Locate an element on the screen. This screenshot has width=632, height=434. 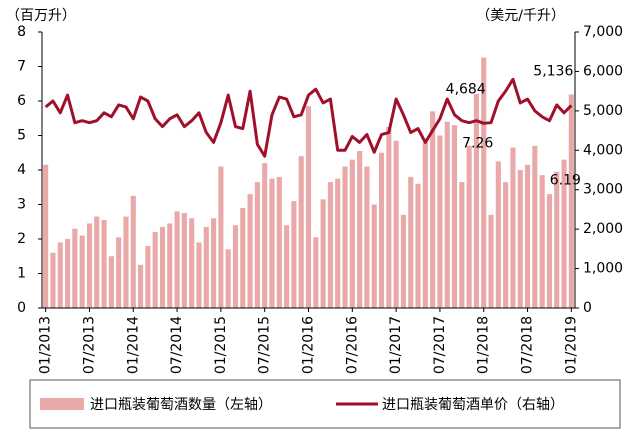
y2-tick-label: 2,000 is located at coordinates (603, 229).